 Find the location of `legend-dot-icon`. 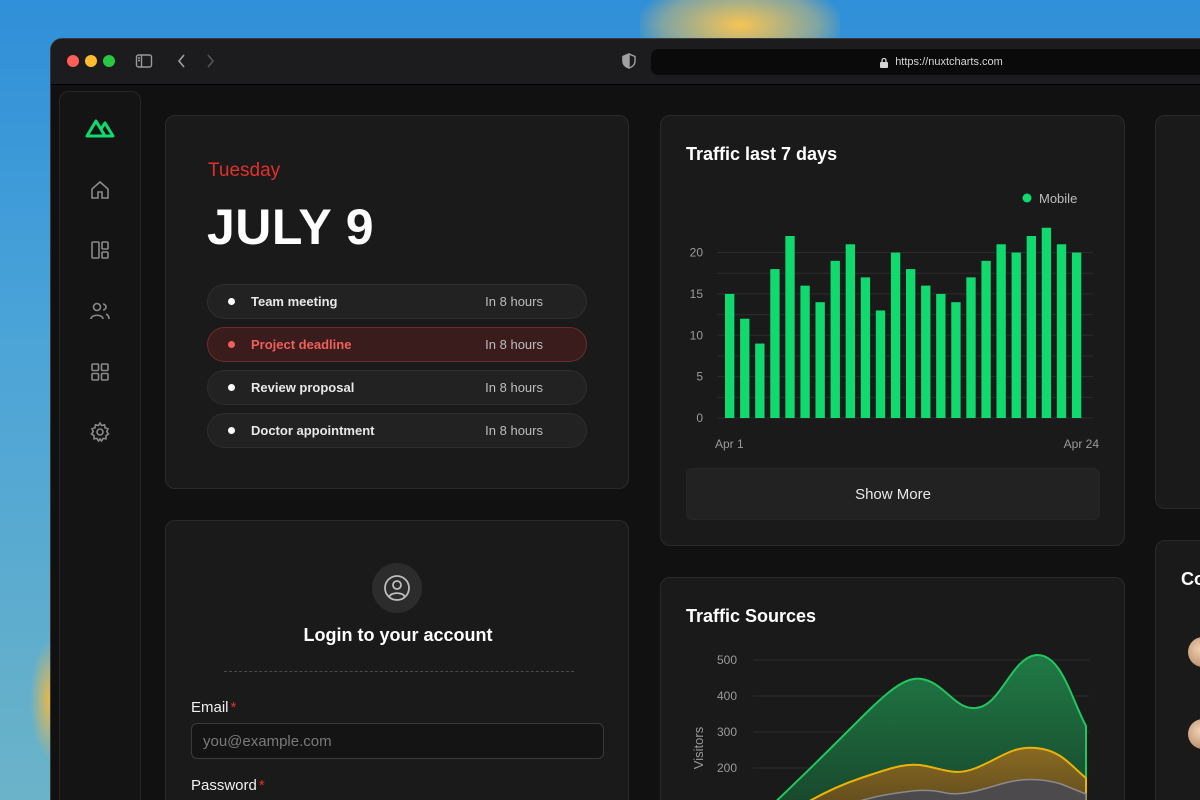

legend-dot-icon is located at coordinates (1027, 198).